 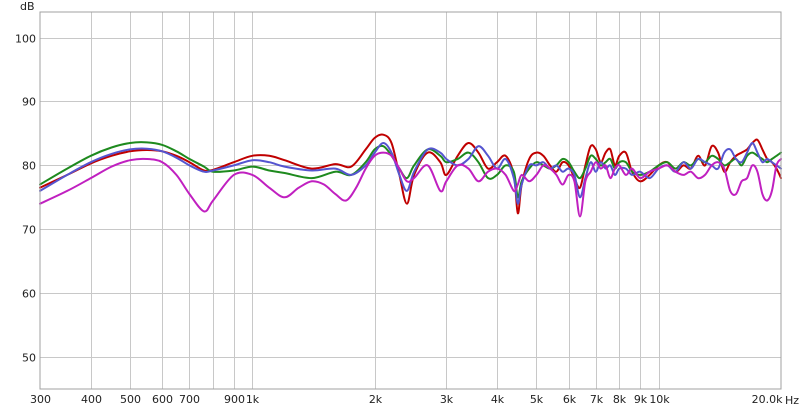 I want to click on x-tick-label: 8k, so click(x=620, y=399).